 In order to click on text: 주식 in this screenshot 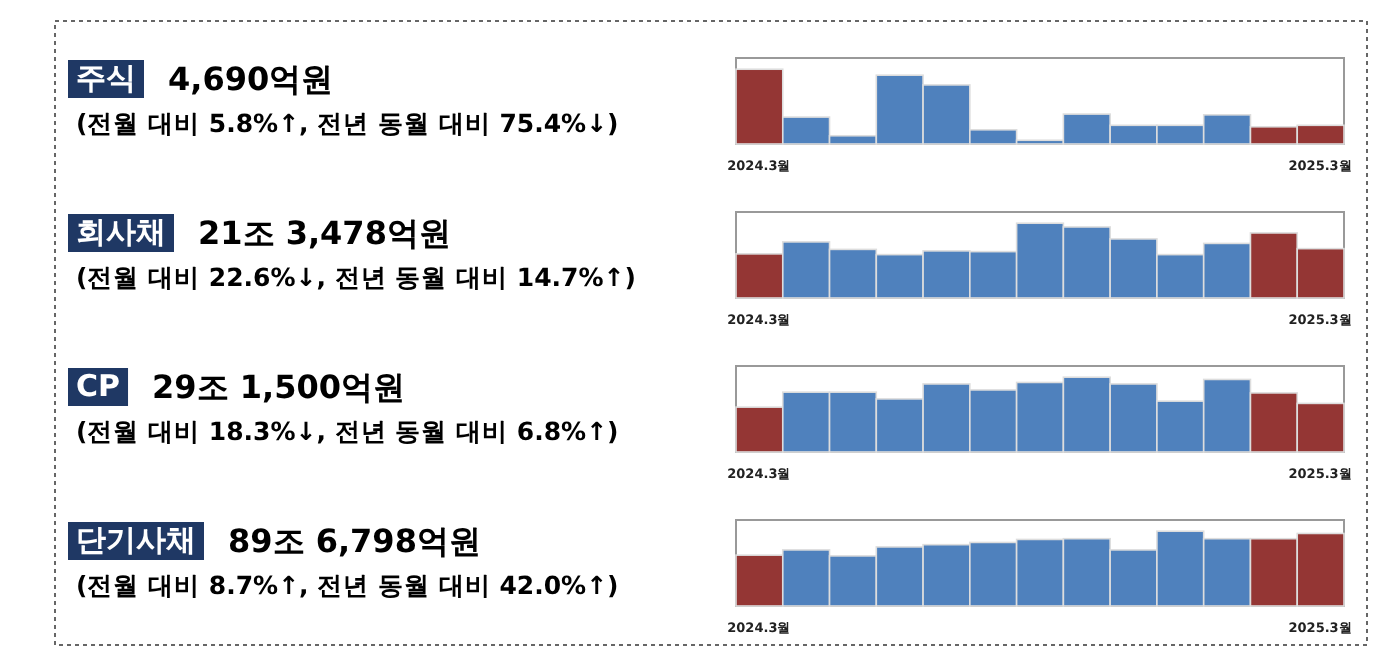, I will do `click(106, 78)`.